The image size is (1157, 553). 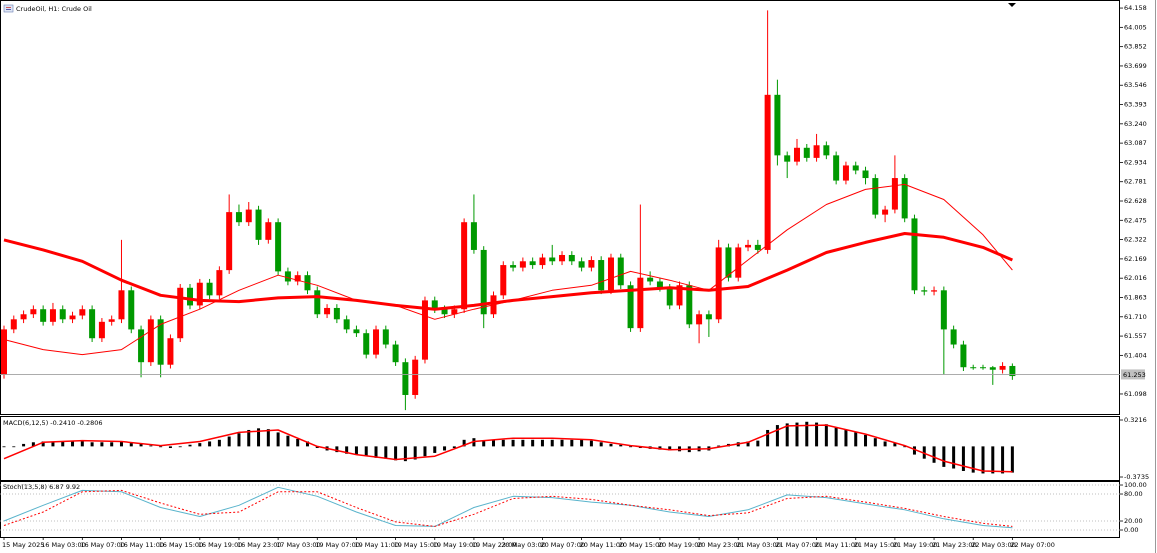 I want to click on x-tick-label: 22 May 03:00, so click(x=993, y=545).